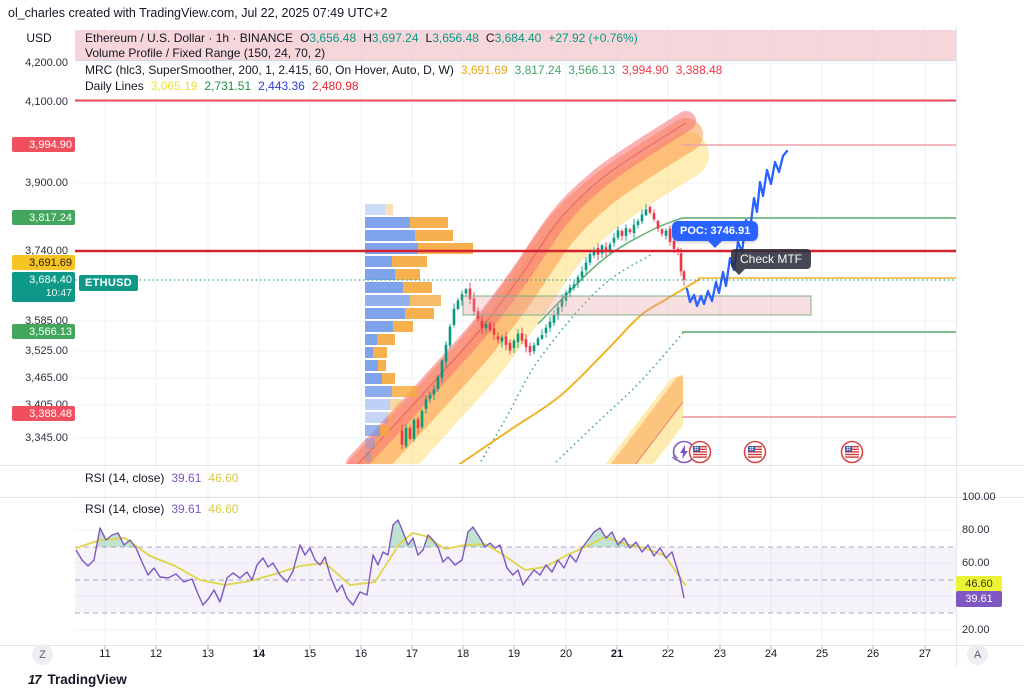  Describe the element at coordinates (46, 351) in the screenshot. I see `price-axis-label: 3,525.00` at that location.